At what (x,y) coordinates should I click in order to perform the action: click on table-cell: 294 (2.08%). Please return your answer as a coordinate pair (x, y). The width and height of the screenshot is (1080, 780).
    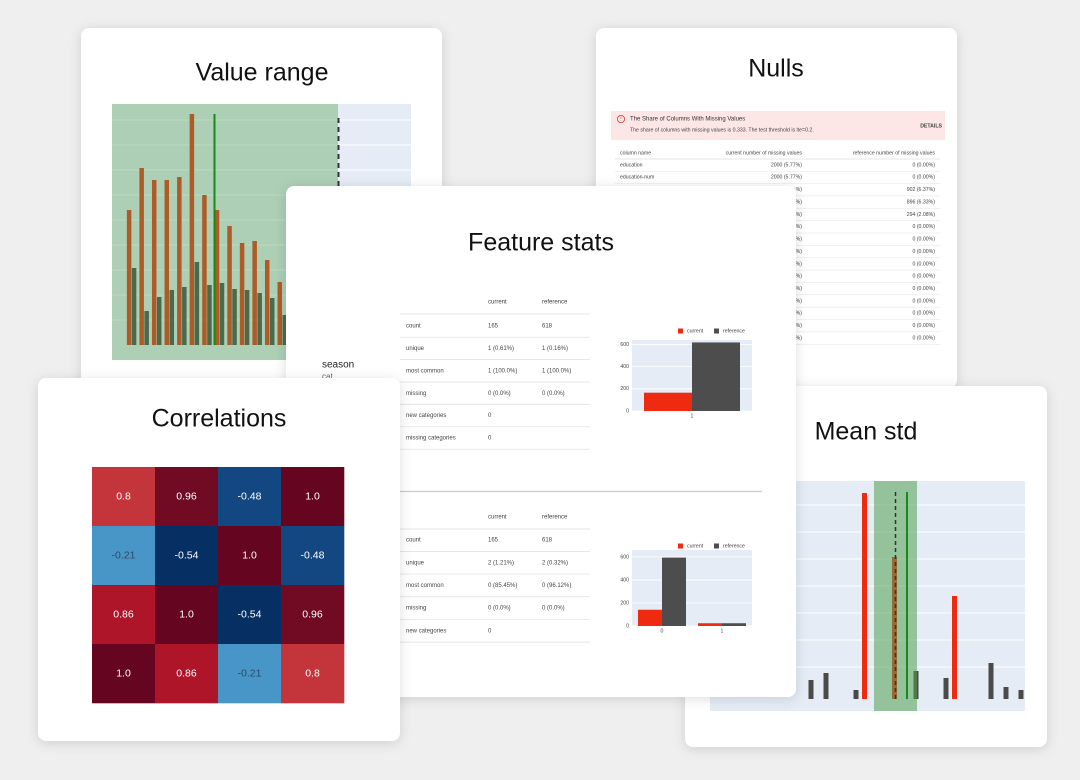
    Looking at the image, I should click on (921, 215).